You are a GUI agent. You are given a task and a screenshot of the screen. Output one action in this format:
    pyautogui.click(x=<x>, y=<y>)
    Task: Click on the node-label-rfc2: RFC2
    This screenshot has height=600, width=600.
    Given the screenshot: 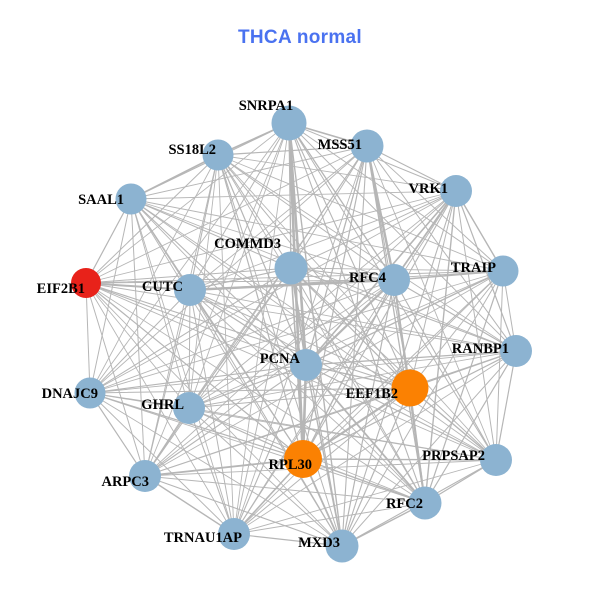 What is the action you would take?
    pyautogui.click(x=404, y=504)
    